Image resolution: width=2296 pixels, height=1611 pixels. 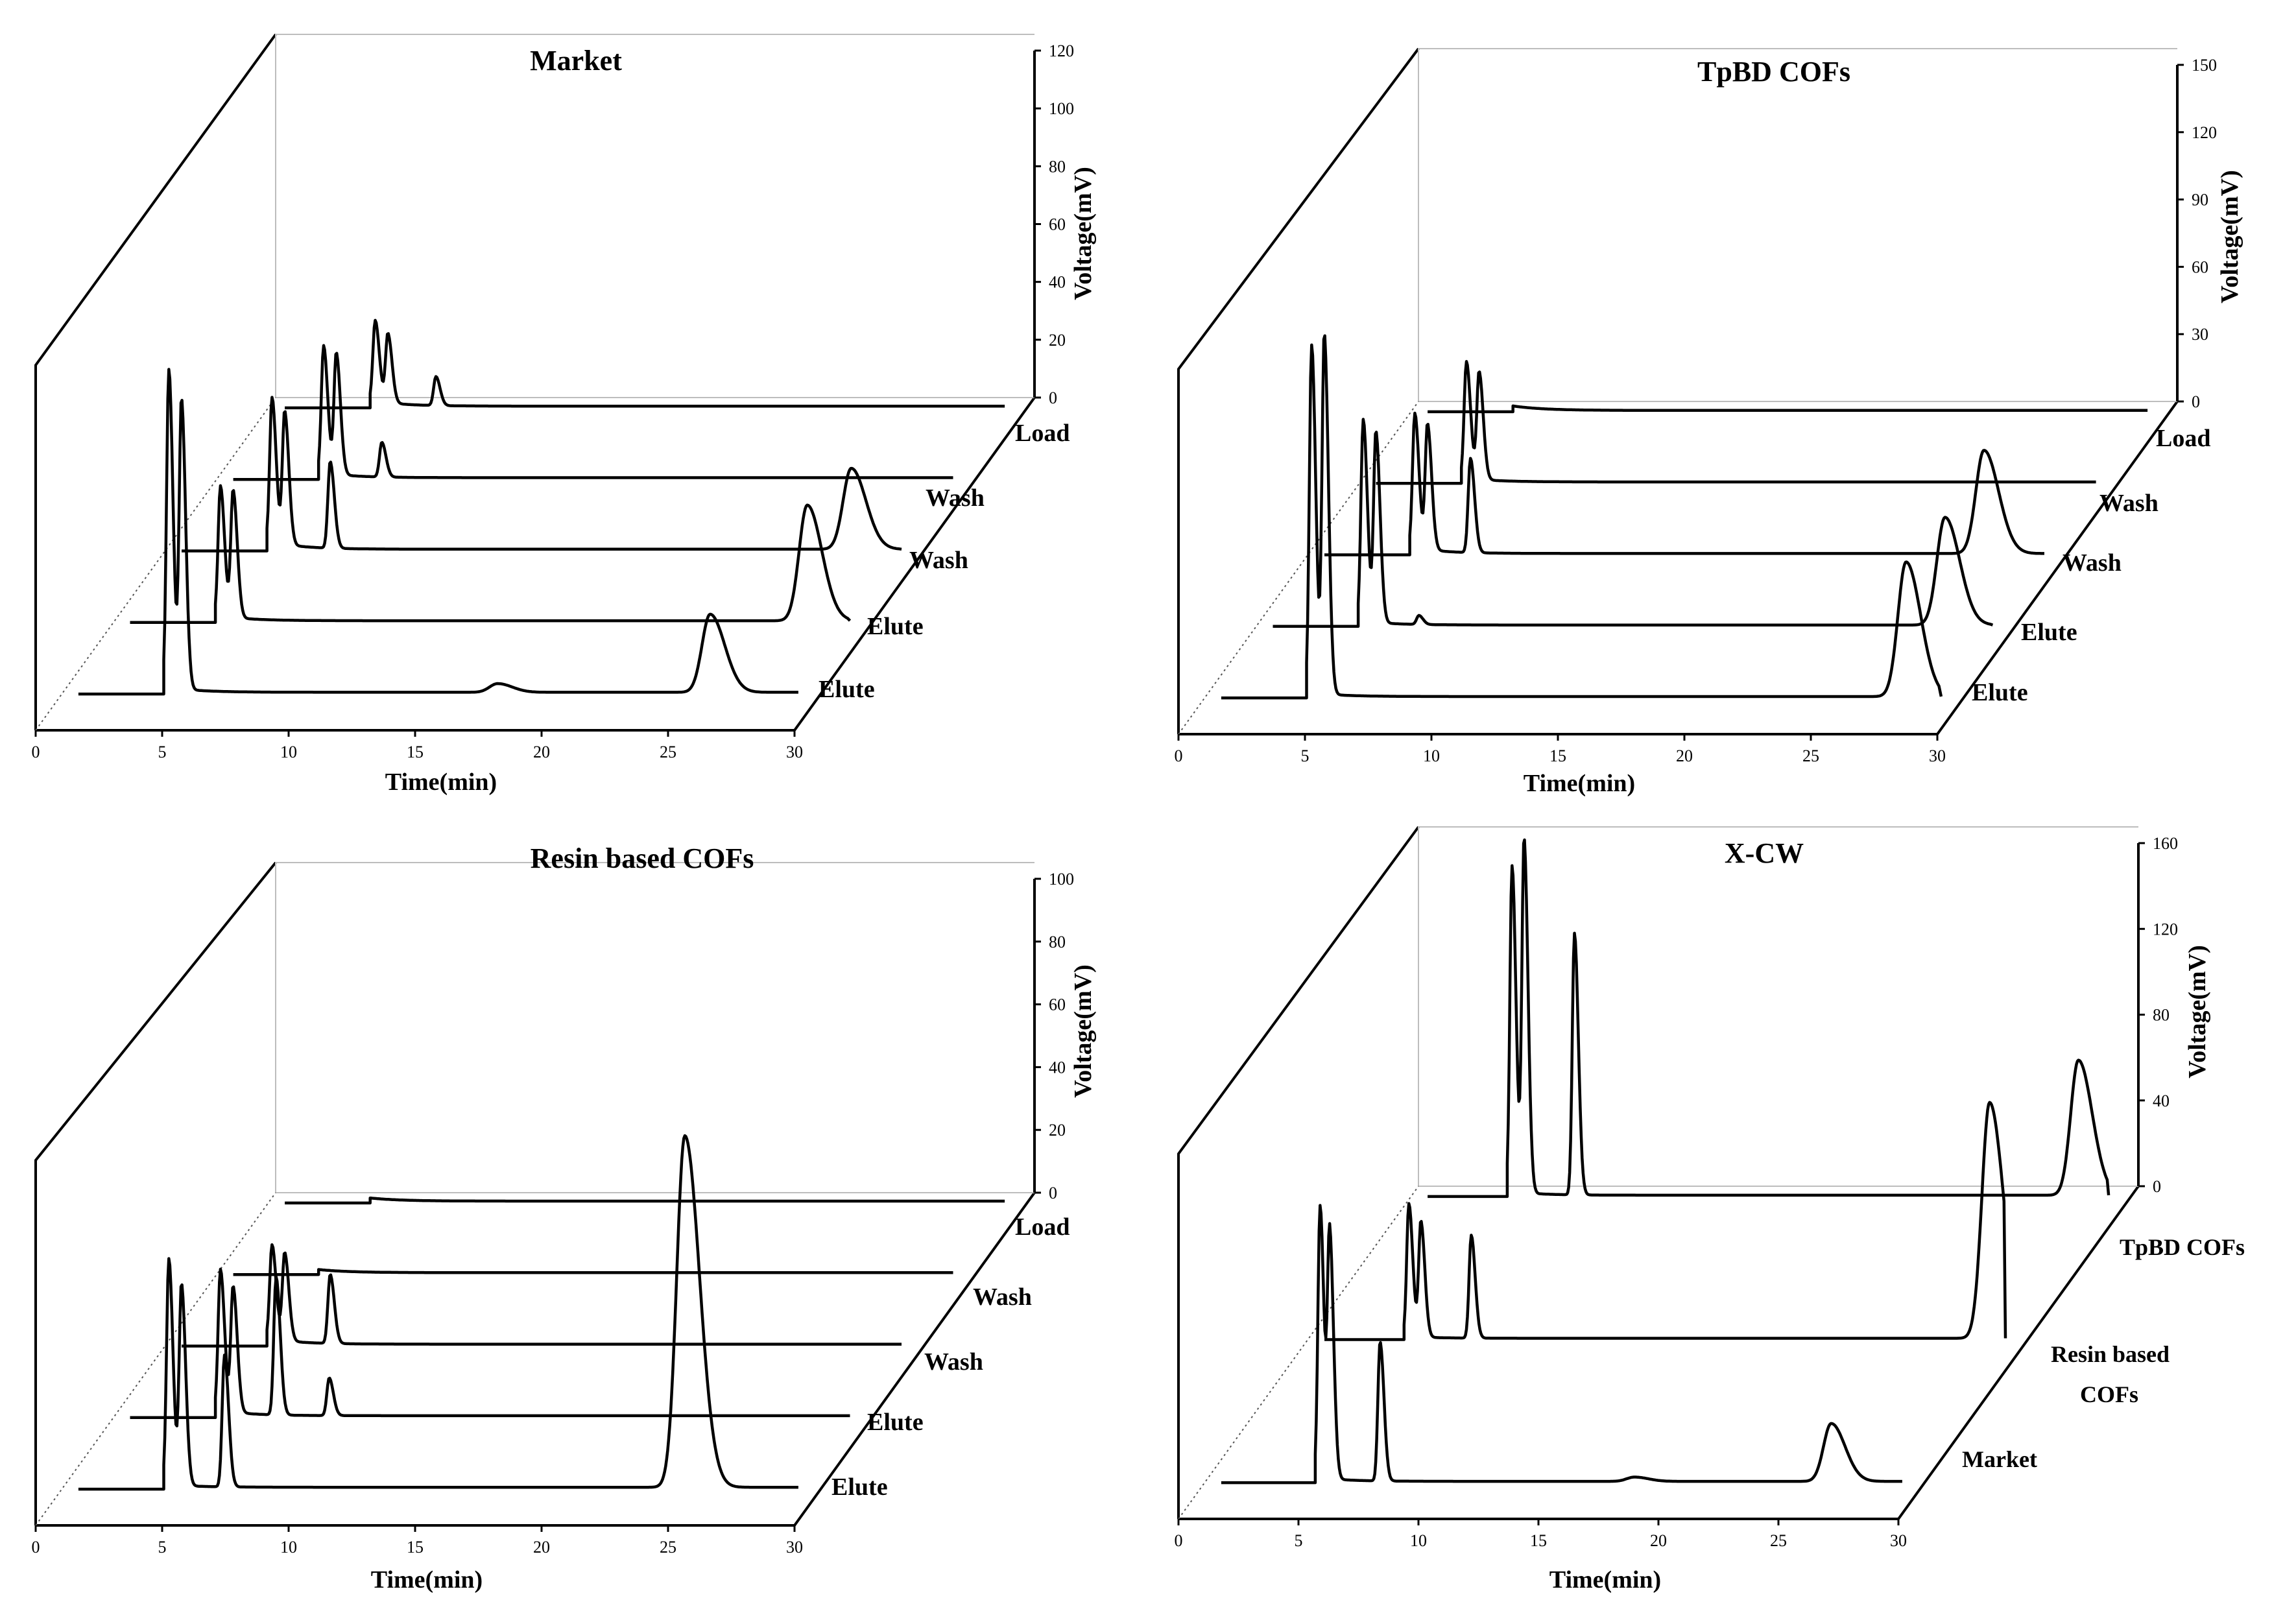 What do you see at coordinates (1773, 72) in the screenshot?
I see `panel-title: TpBD COFs` at bounding box center [1773, 72].